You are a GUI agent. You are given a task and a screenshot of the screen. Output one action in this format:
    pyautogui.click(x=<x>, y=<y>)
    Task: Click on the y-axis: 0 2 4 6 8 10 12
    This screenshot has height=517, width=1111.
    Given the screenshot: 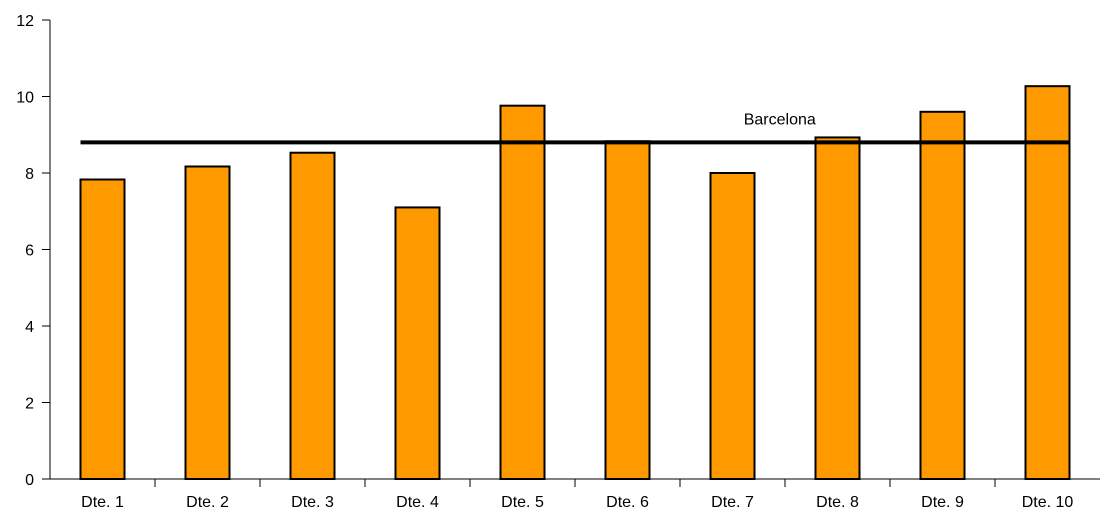 What is the action you would take?
    pyautogui.click(x=33, y=251)
    